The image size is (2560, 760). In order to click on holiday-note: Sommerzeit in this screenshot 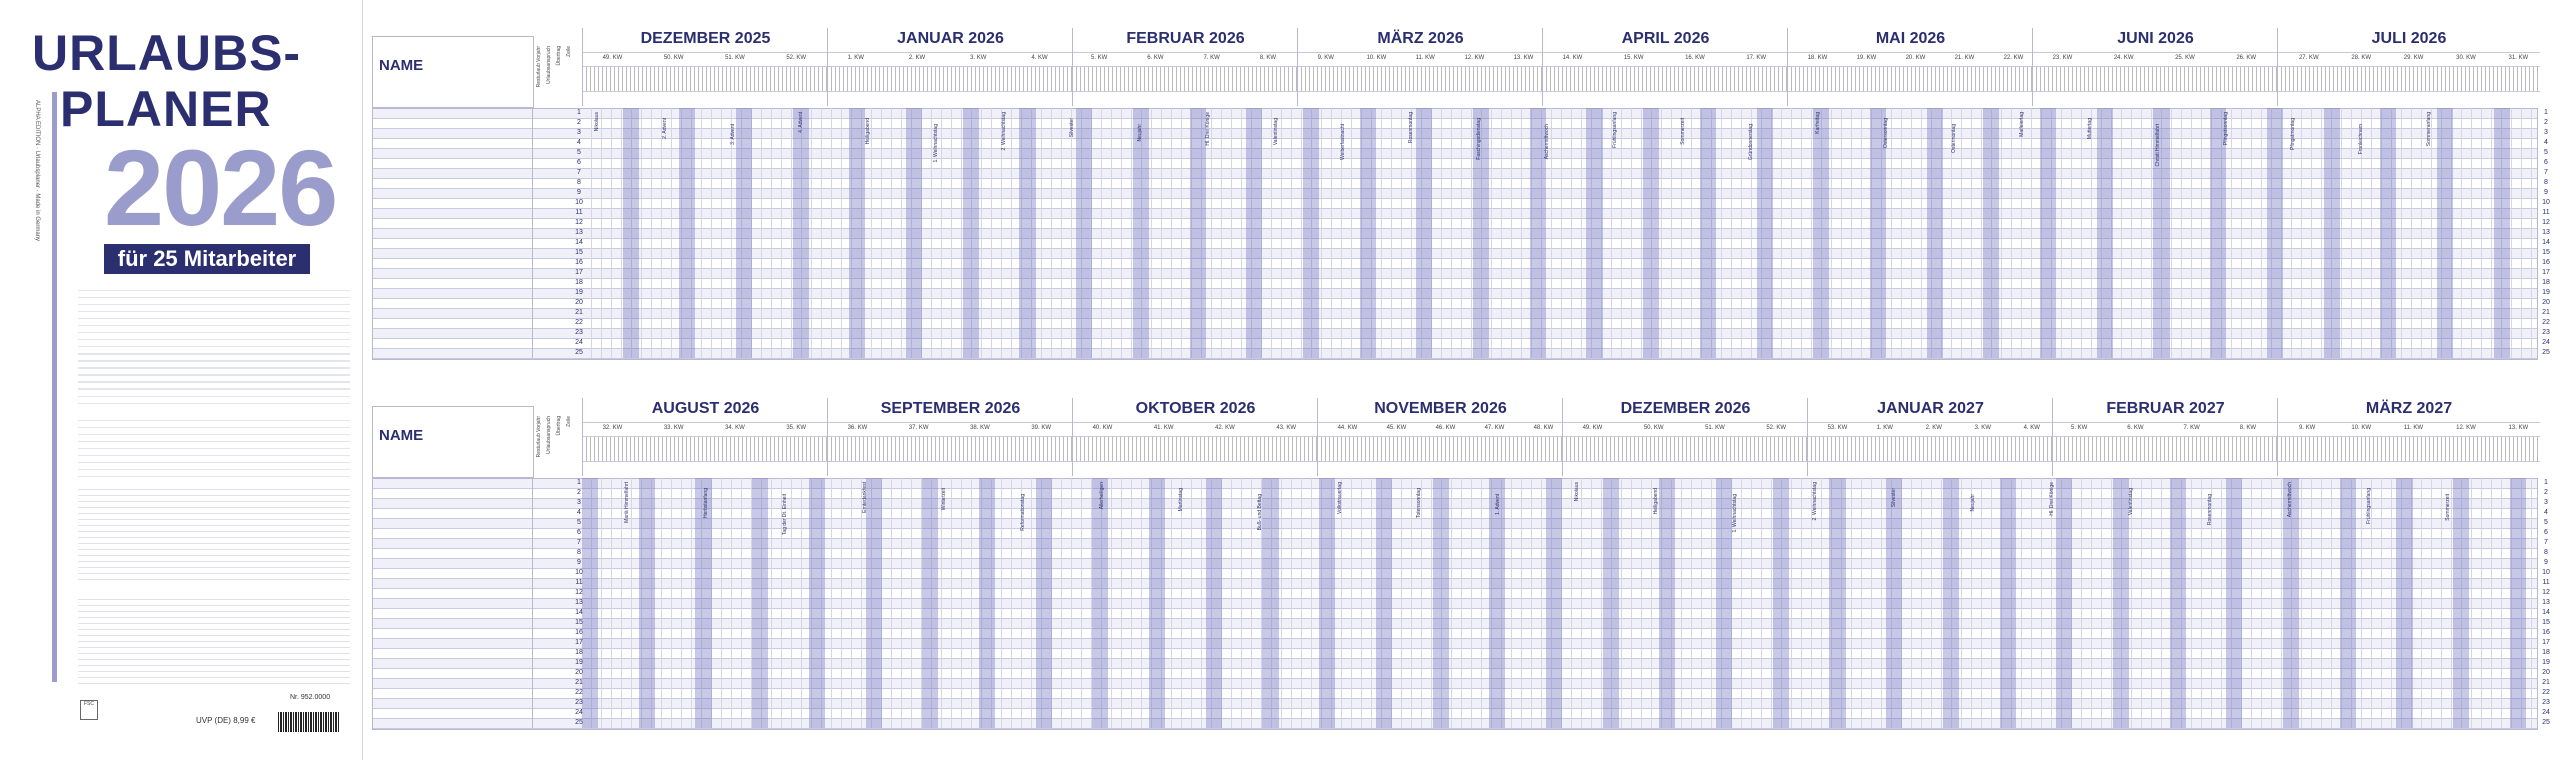, I will do `click(2447, 507)`.